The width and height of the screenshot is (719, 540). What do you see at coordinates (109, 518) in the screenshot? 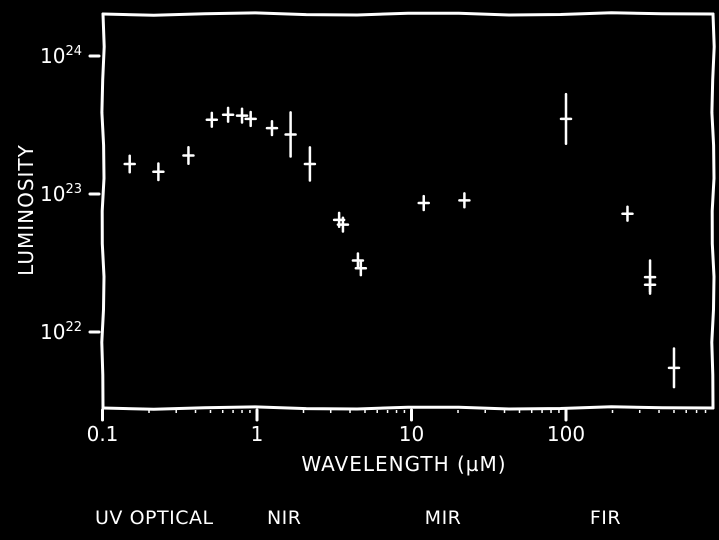
I see `band-label: UV` at bounding box center [109, 518].